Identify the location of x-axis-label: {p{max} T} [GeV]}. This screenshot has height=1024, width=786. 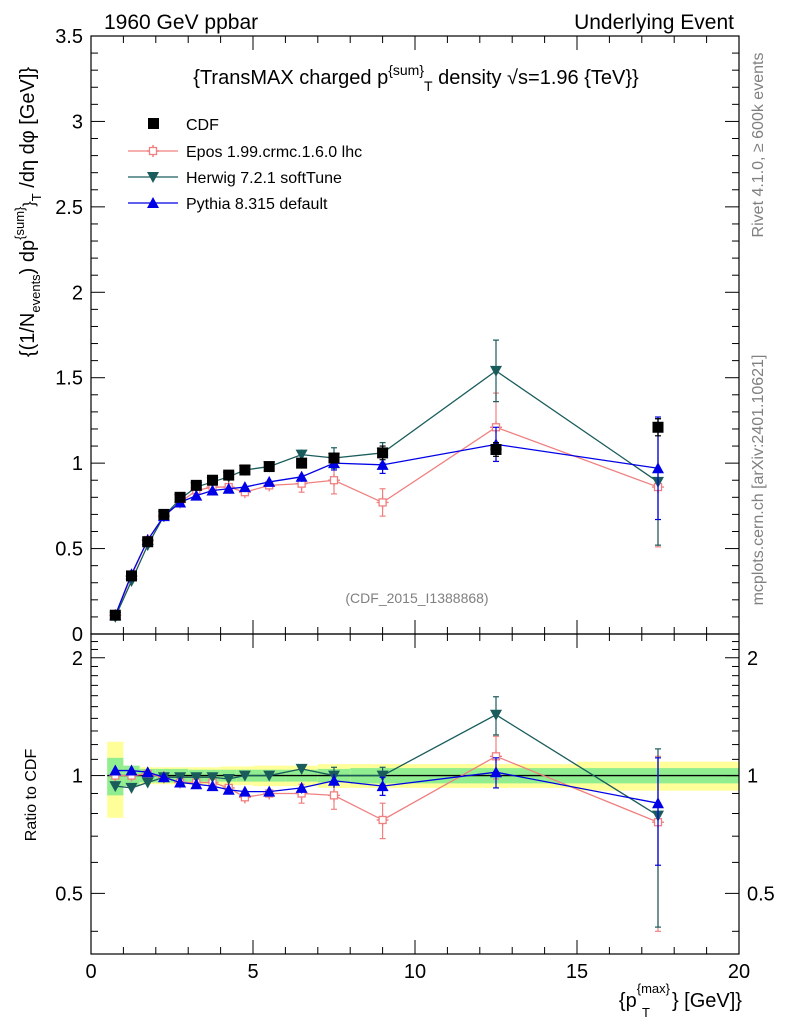
(680, 1000).